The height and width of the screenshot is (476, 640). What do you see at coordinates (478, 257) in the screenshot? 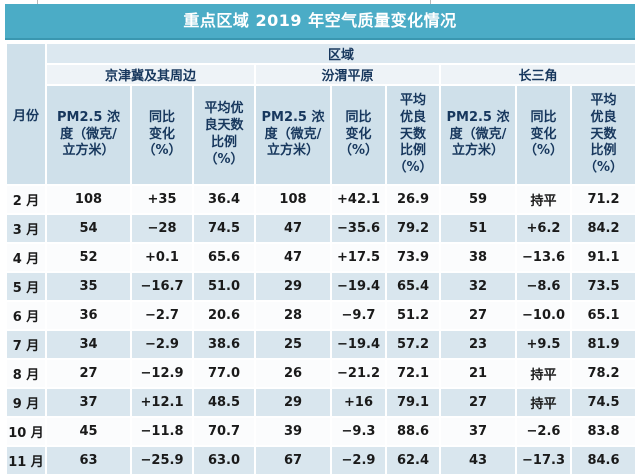
I see `data-cell: 38` at bounding box center [478, 257].